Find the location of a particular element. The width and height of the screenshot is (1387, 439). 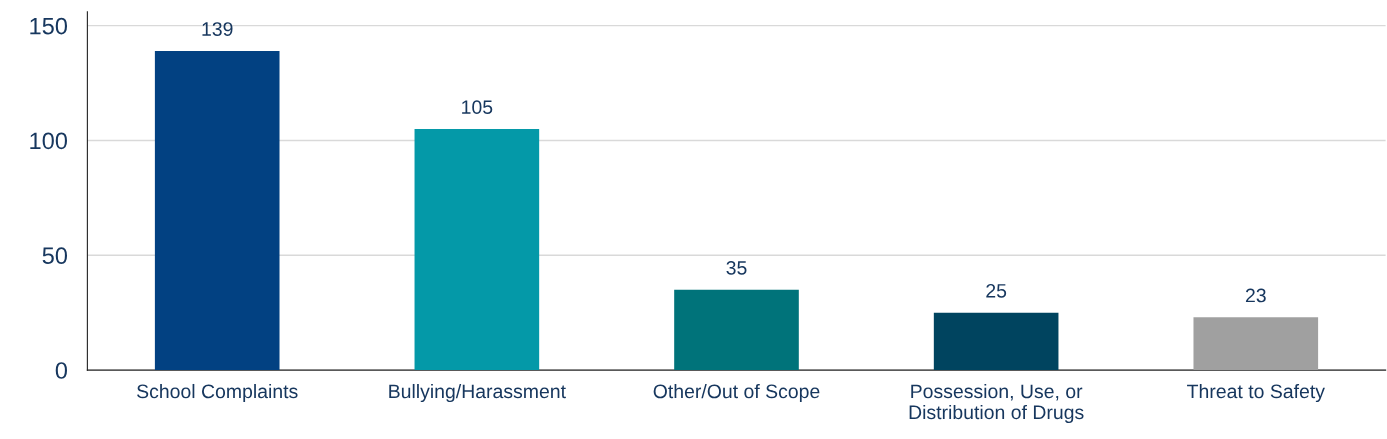

data-label: 139 is located at coordinates (217, 29).